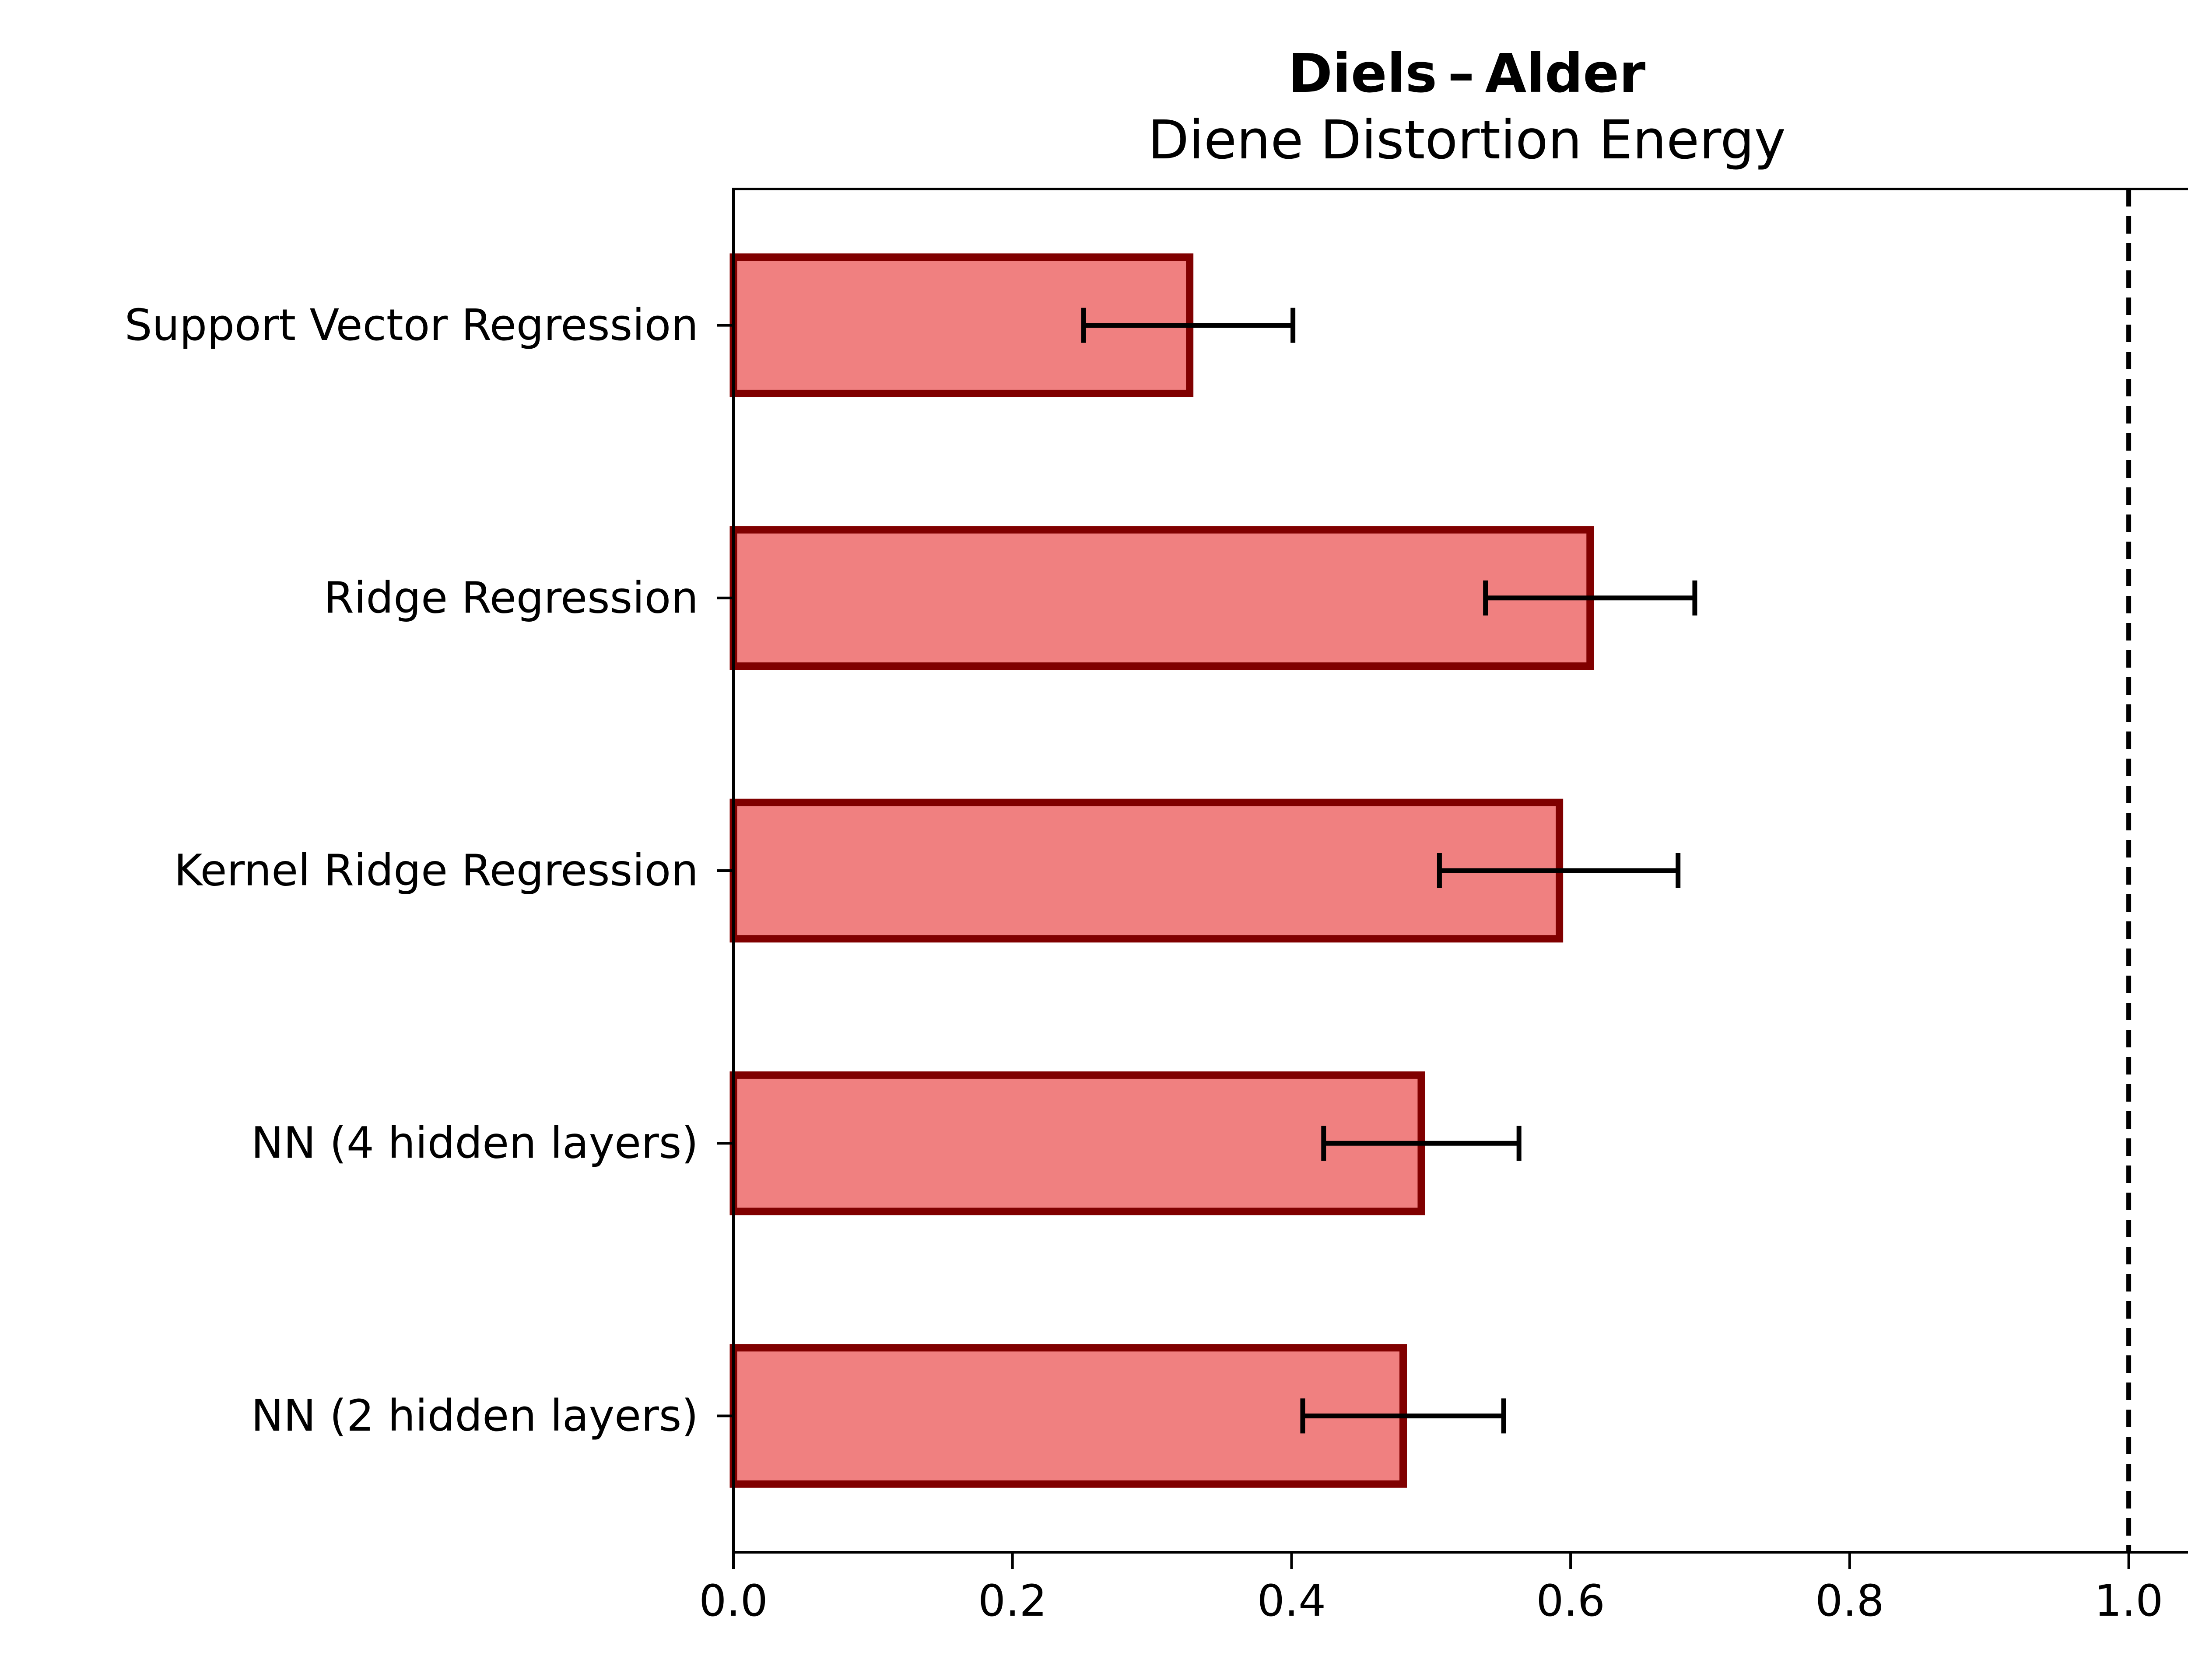  What do you see at coordinates (1012, 1601) in the screenshot?
I see `x-tick-label: 0.2` at bounding box center [1012, 1601].